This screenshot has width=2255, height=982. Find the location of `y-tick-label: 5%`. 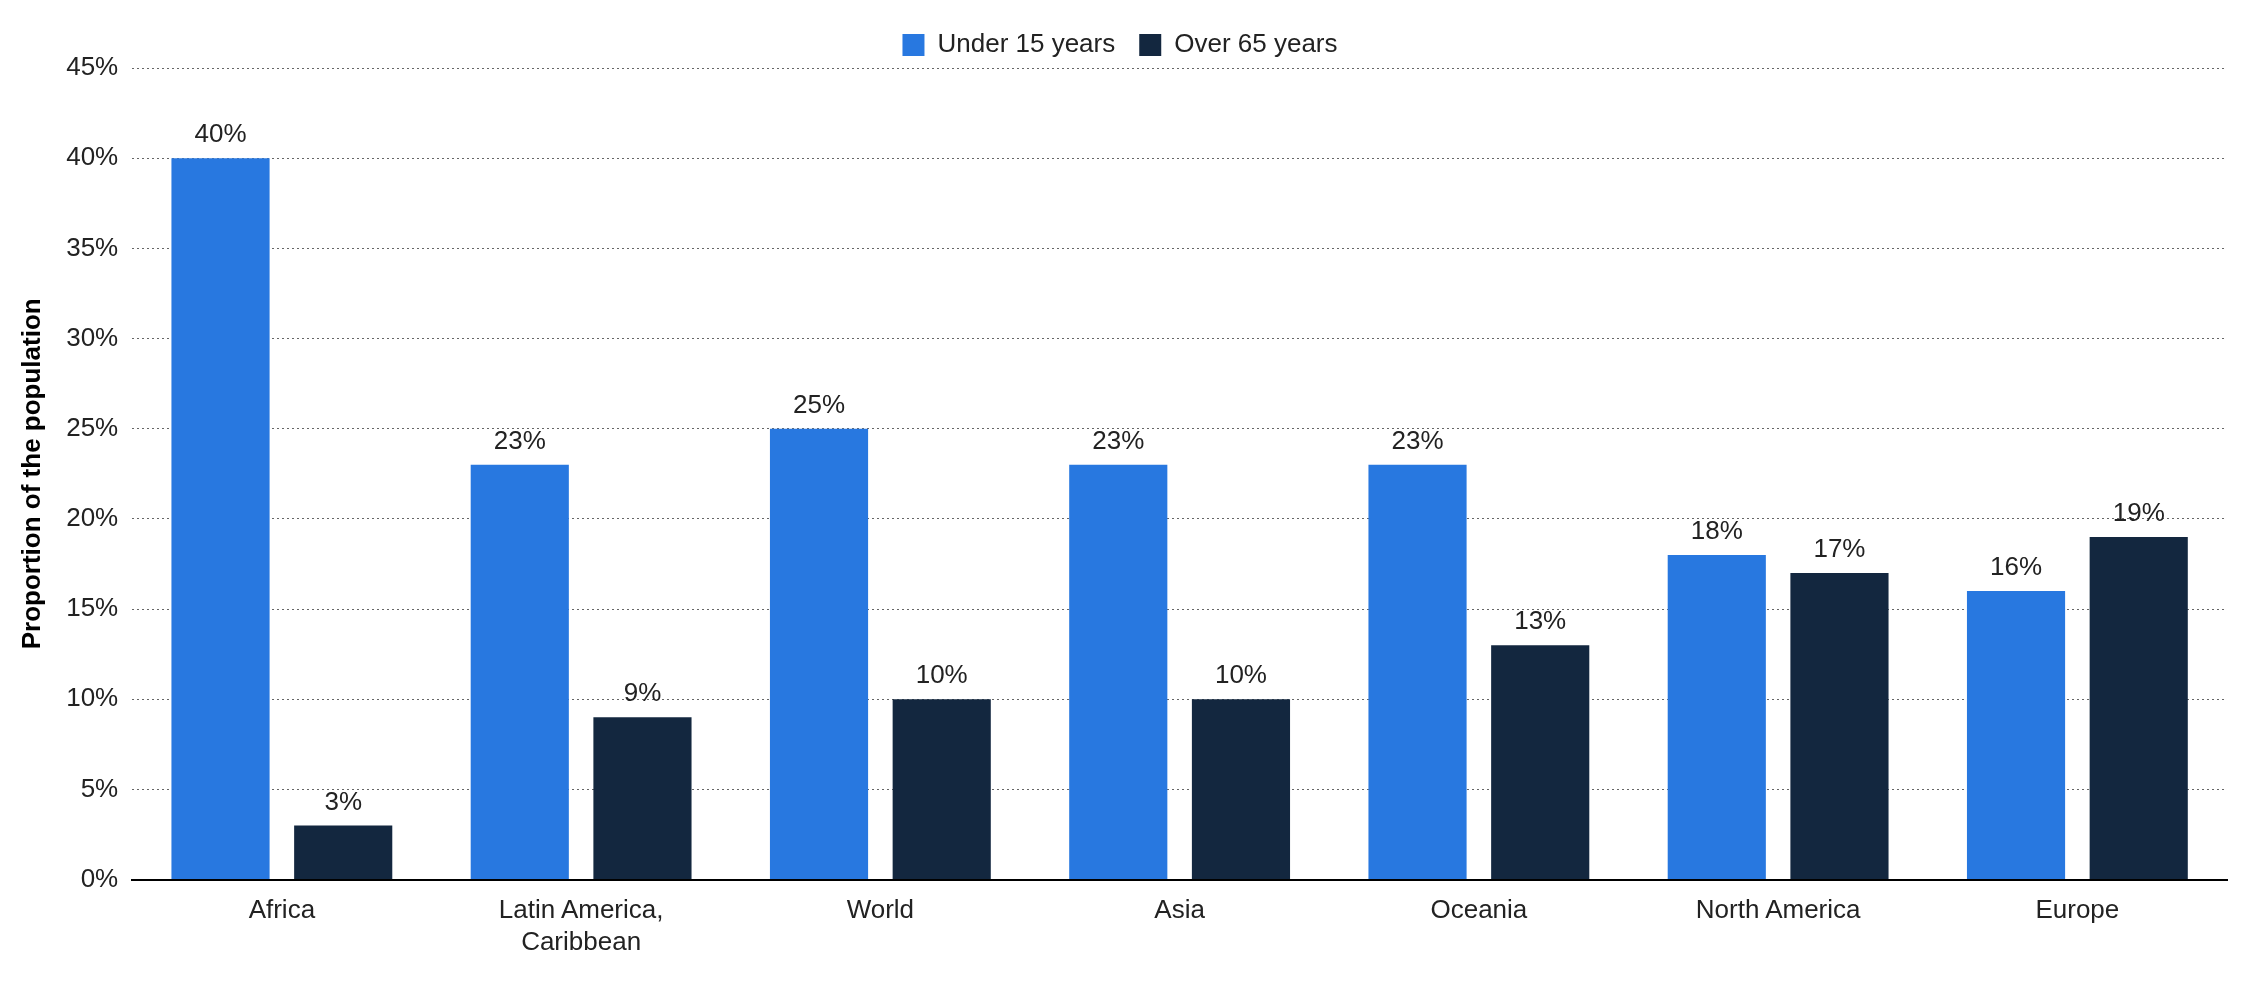

y-tick-label: 5% is located at coordinates (99, 787).